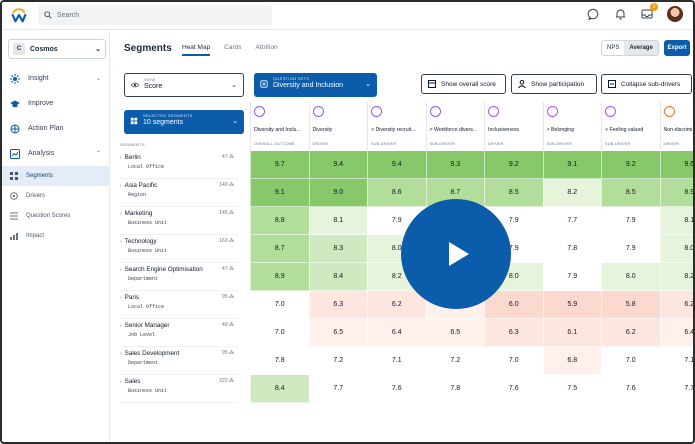 This screenshot has height=444, width=695. I want to click on heatmap-cell: 8.8, so click(279, 221).